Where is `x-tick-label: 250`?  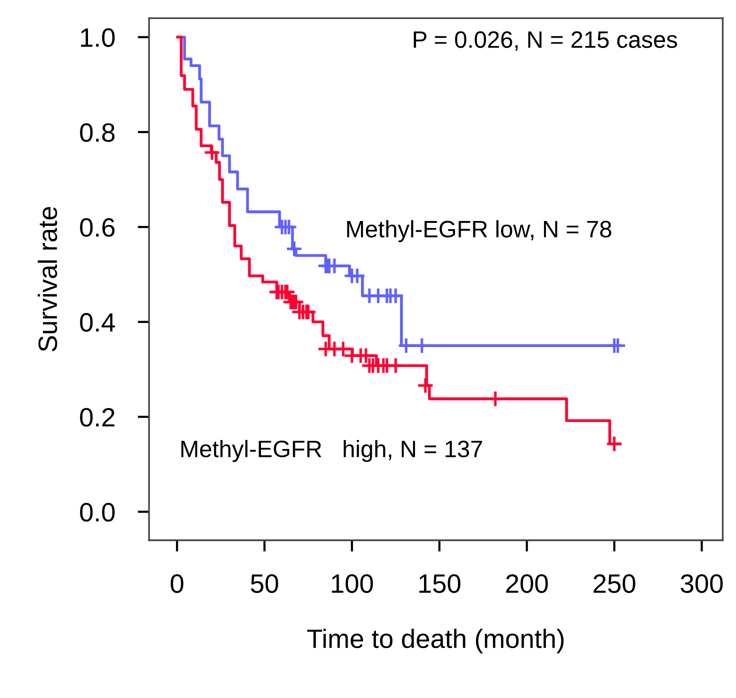 x-tick-label: 250 is located at coordinates (615, 583).